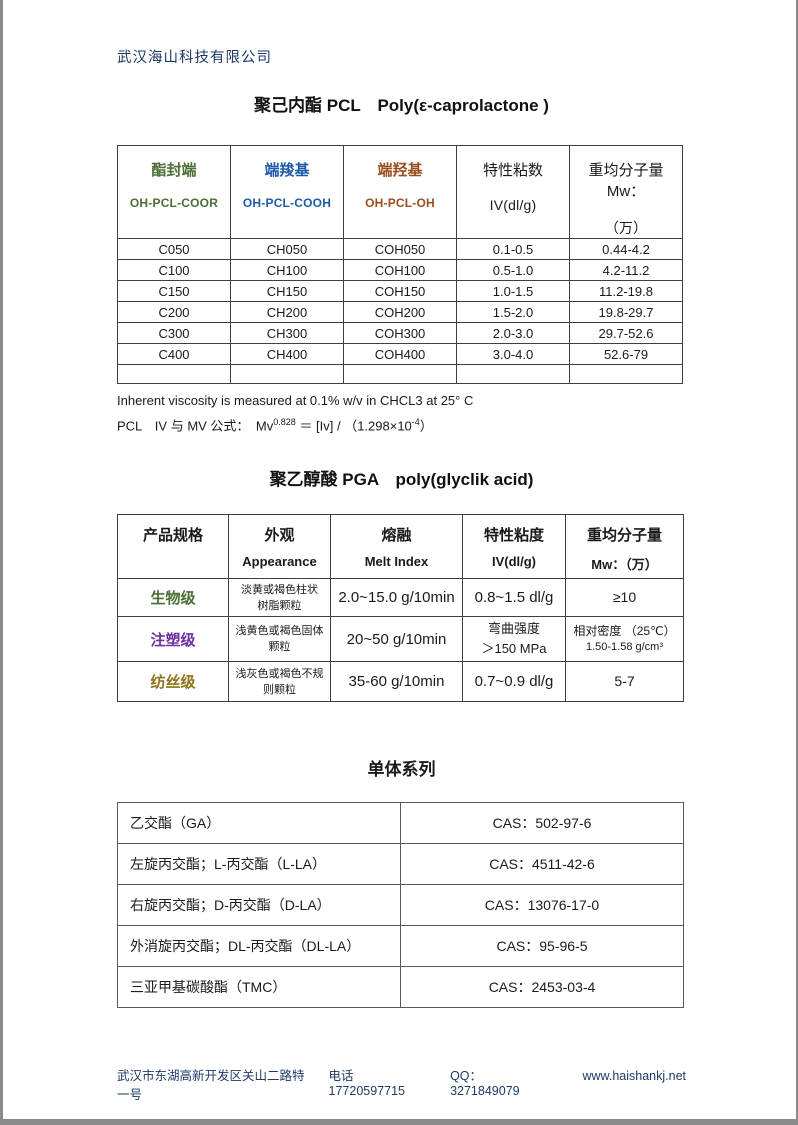 The width and height of the screenshot is (798, 1125). What do you see at coordinates (173, 598) in the screenshot?
I see `pga-grade-bio: 生物级` at bounding box center [173, 598].